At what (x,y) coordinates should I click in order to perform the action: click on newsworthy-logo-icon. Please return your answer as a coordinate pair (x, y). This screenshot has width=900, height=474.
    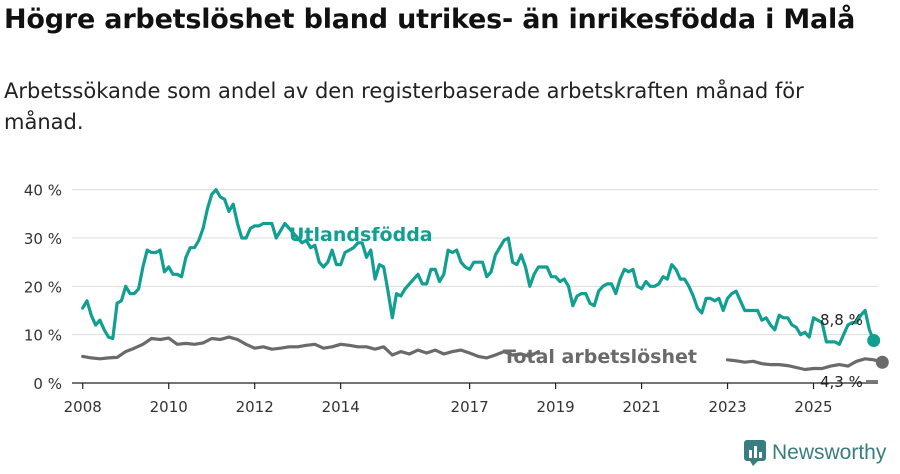
    Looking at the image, I should click on (755, 453).